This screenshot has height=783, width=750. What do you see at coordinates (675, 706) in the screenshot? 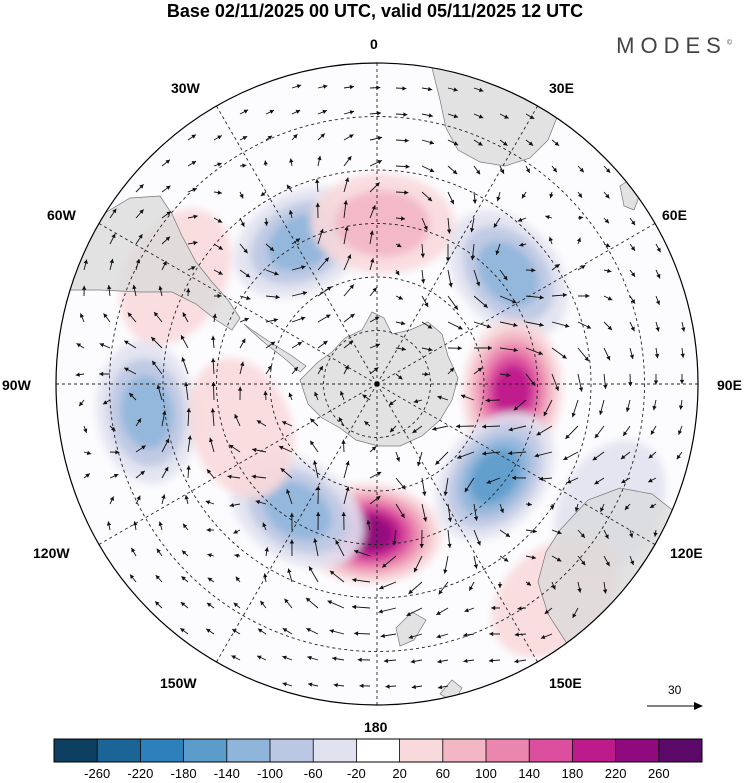
I see `reference-vector` at bounding box center [675, 706].